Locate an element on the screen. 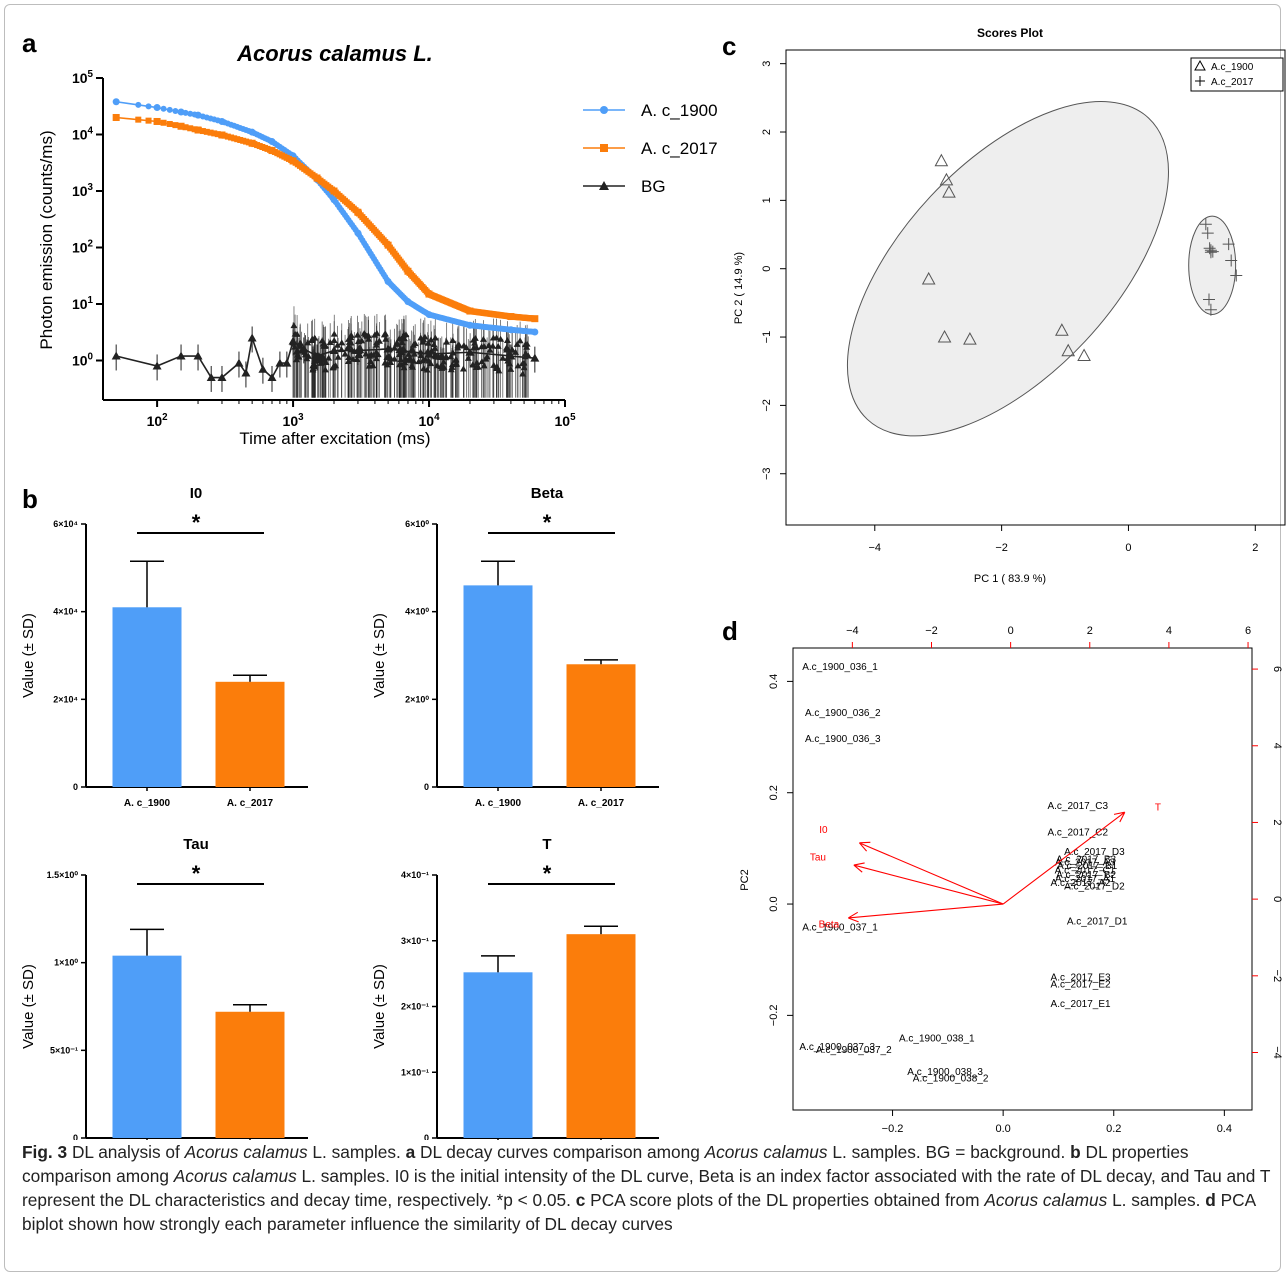 The image size is (1287, 1278). chart-b-T-ylabel: Value (± SD) is located at coordinates (379, 1006).